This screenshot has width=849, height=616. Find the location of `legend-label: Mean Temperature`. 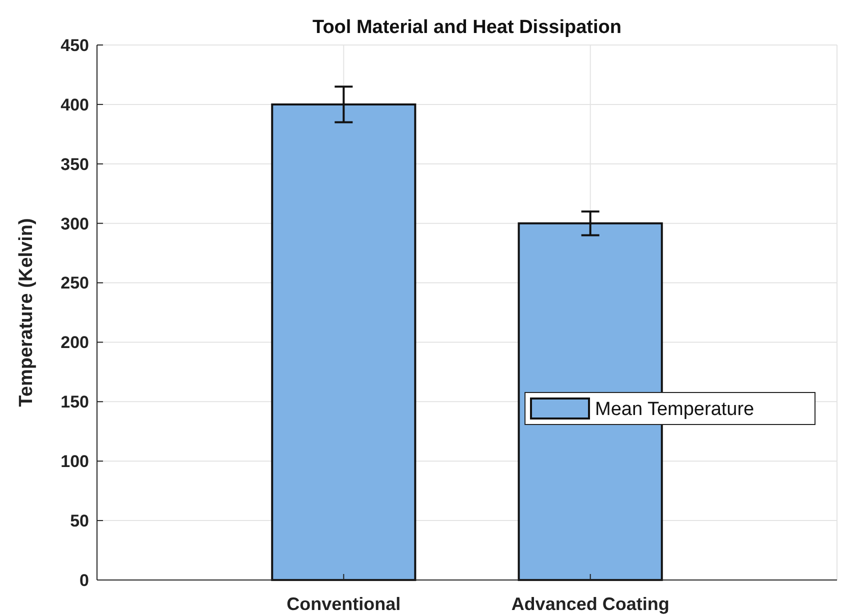

legend-label: Mean Temperature is located at coordinates (674, 409).